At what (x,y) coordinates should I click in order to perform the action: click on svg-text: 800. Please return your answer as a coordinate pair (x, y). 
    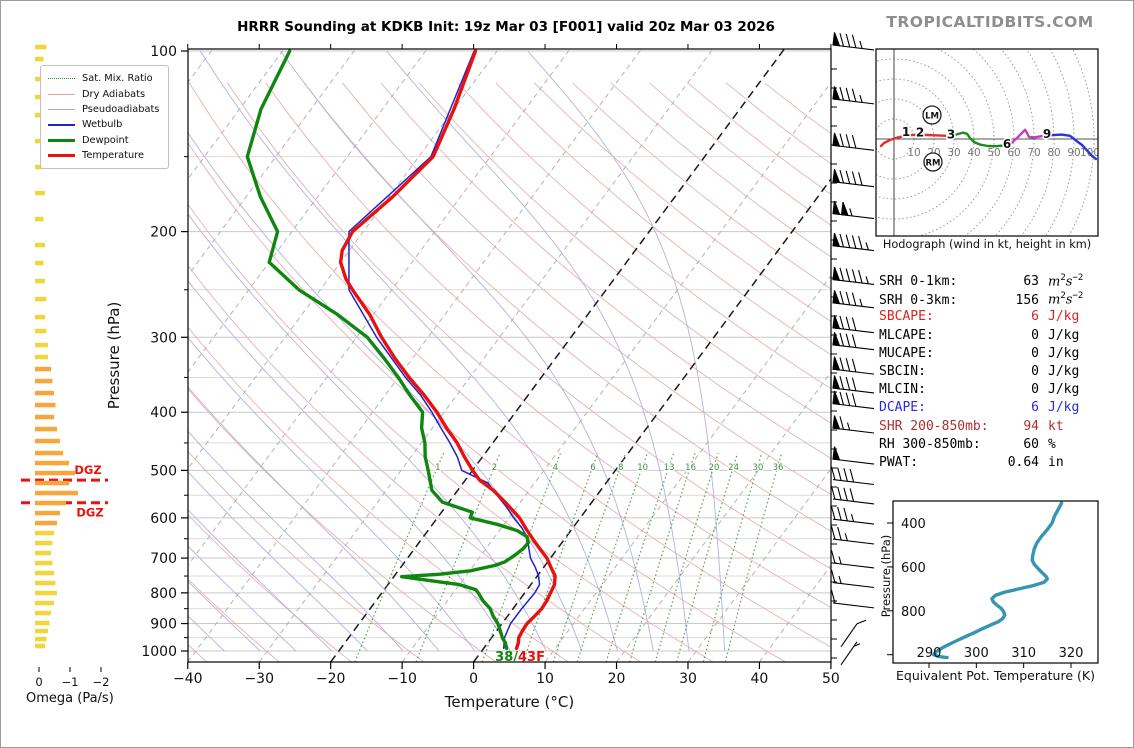
    Looking at the image, I should click on (913, 612).